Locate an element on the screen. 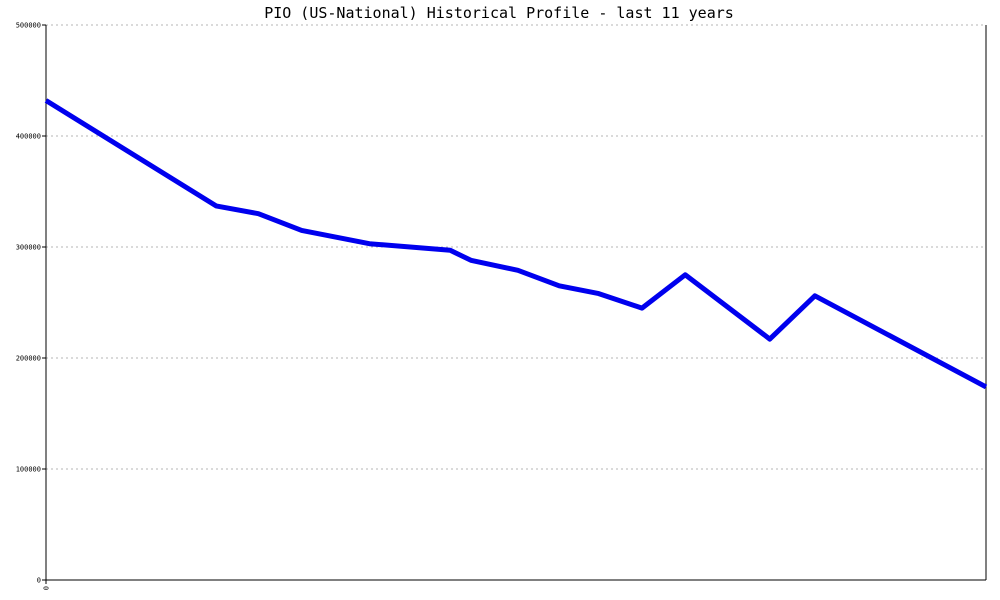  y-tick-label: 0 is located at coordinates (39, 581).